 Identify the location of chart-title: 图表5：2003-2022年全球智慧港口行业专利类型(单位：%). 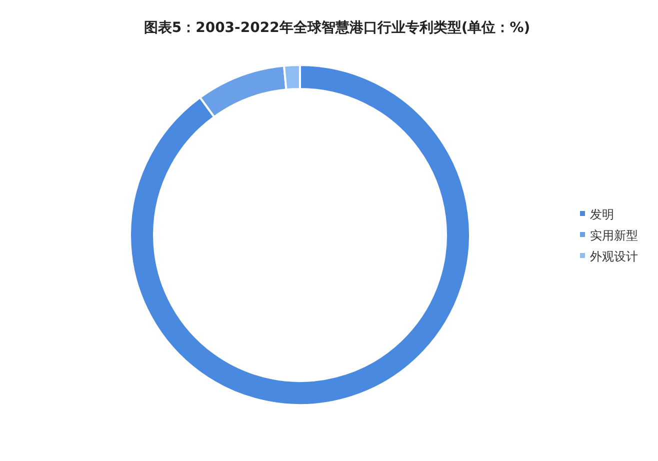
(337, 27).